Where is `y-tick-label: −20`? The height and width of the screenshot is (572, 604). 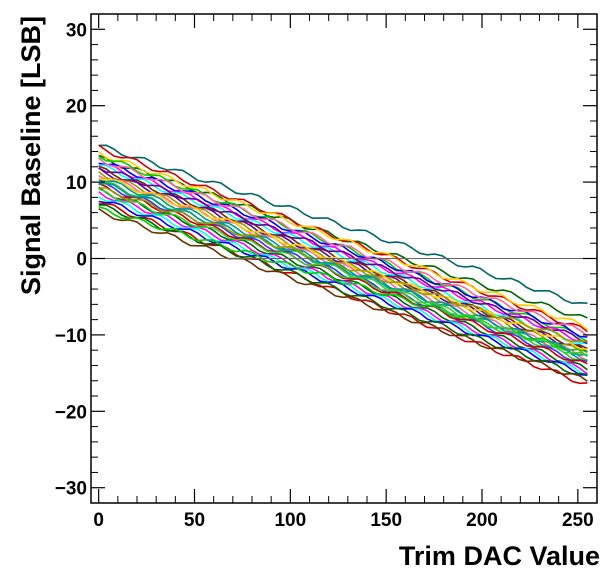 y-tick-label: −20 is located at coordinates (71, 412).